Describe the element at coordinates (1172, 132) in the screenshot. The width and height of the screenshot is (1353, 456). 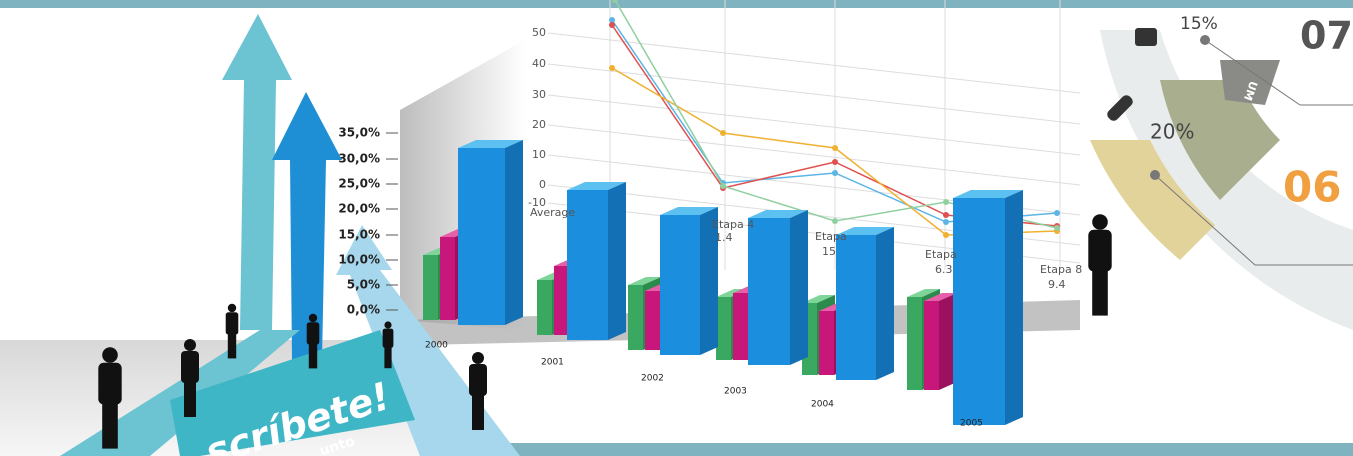
I see `pct-mid: 20%` at that location.